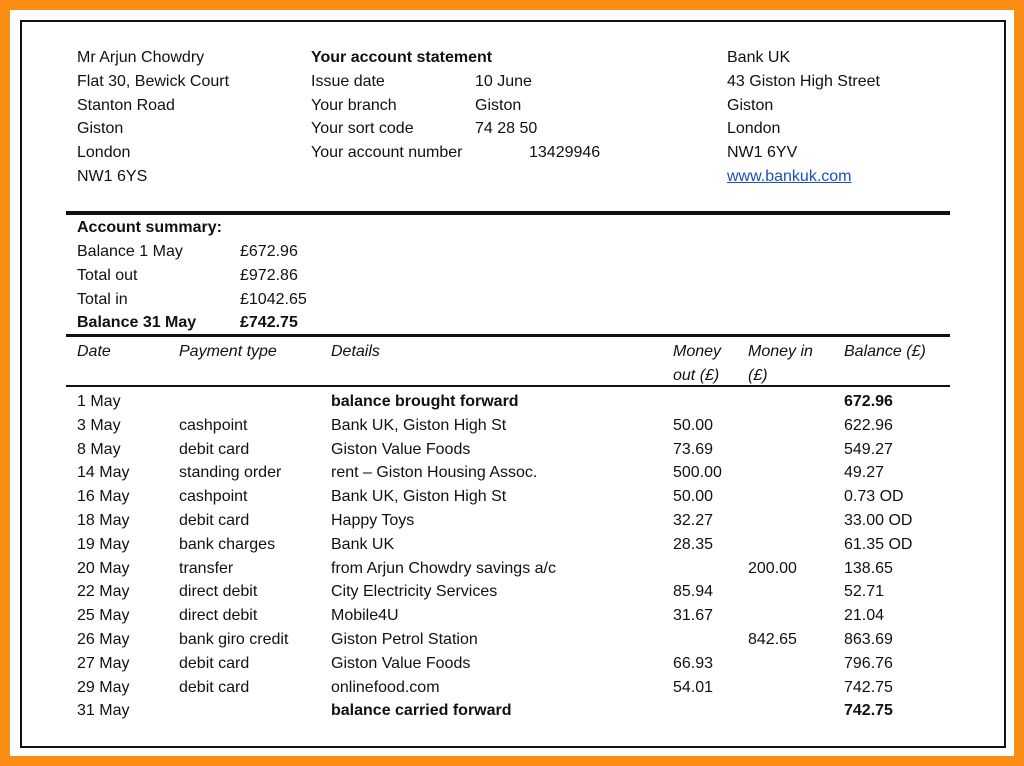  I want to click on cell-details: onlinefood.com, so click(385, 687).